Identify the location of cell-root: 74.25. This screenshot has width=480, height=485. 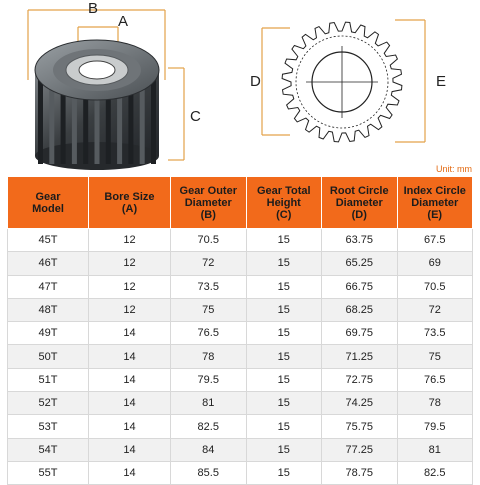
(359, 403).